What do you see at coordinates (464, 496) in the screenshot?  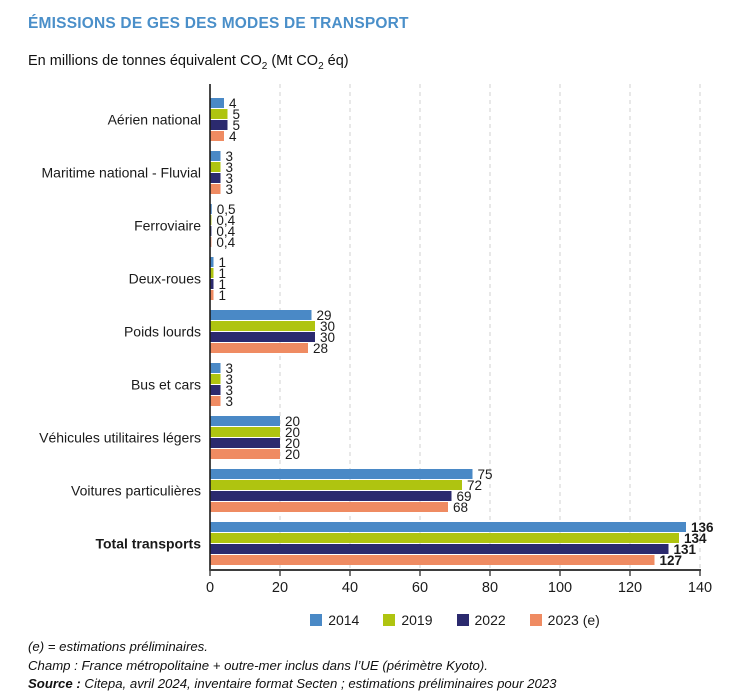 I see `bar-value-label: 69` at bounding box center [464, 496].